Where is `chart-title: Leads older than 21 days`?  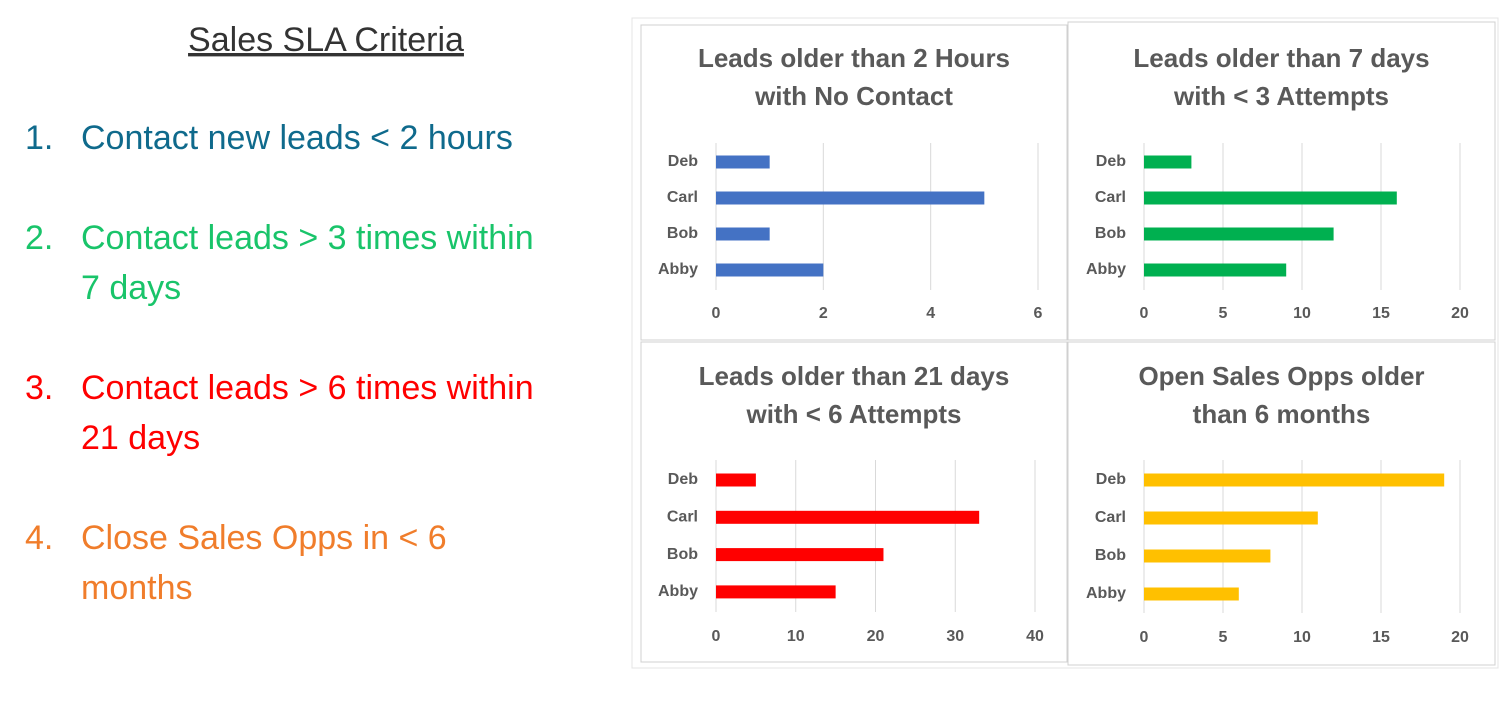
chart-title: Leads older than 21 days is located at coordinates (854, 376).